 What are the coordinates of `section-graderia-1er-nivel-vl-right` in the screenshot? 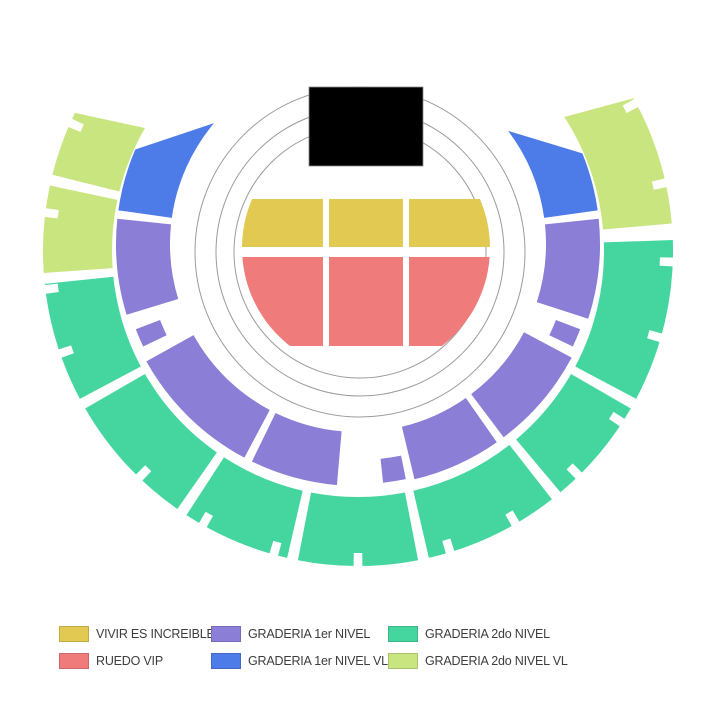 It's located at (553, 174).